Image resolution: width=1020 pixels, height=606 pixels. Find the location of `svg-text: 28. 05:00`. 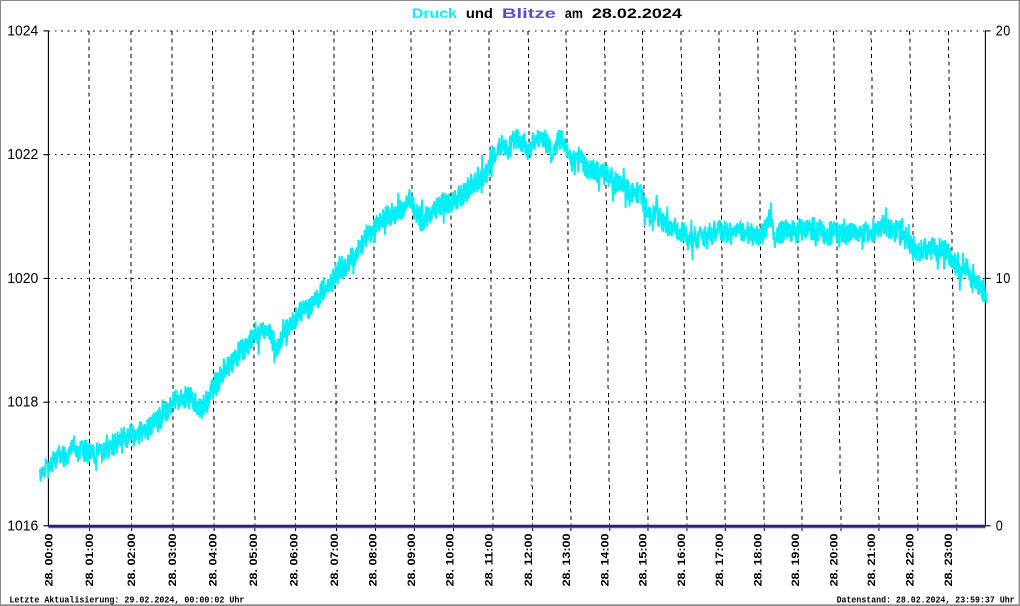

svg-text: 28. 05:00 is located at coordinates (254, 559).